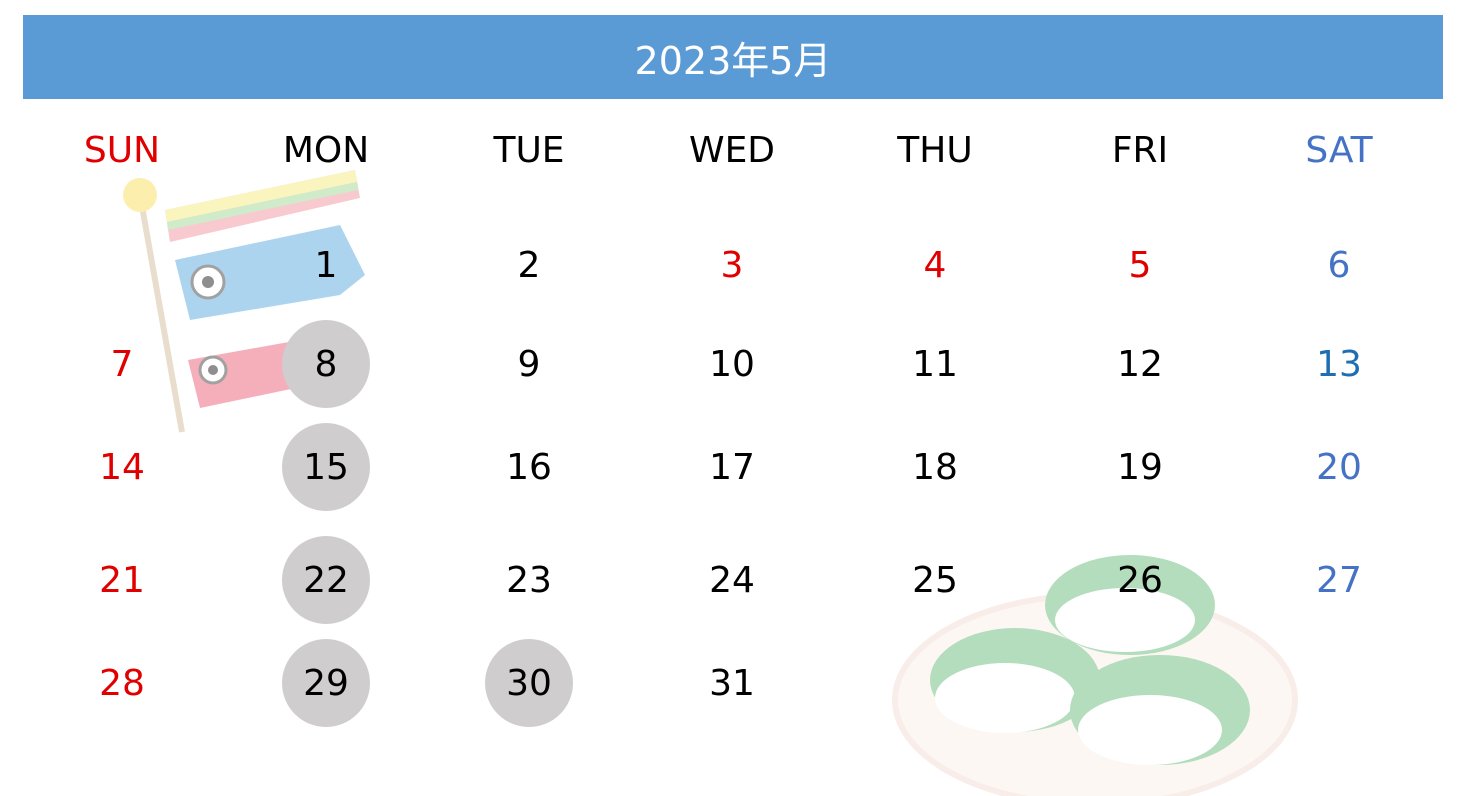 The width and height of the screenshot is (1474, 796). I want to click on day-cell: 15, so click(326, 467).